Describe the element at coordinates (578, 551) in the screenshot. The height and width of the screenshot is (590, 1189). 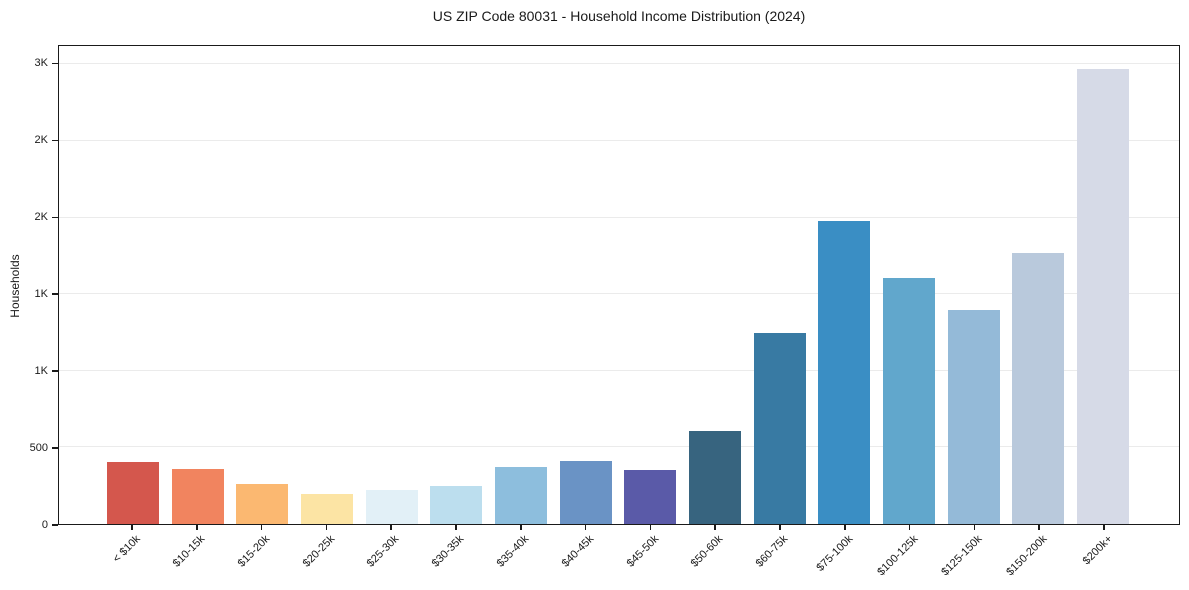
I see `x-tick-label-7: $40-45k` at that location.